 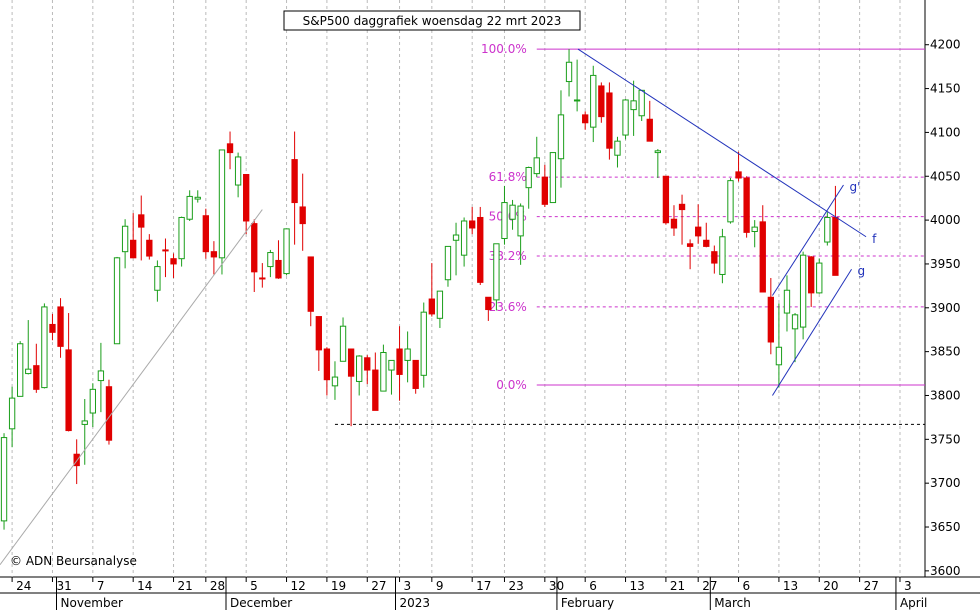 I want to click on fib-label: 50.0%, so click(x=508, y=217).